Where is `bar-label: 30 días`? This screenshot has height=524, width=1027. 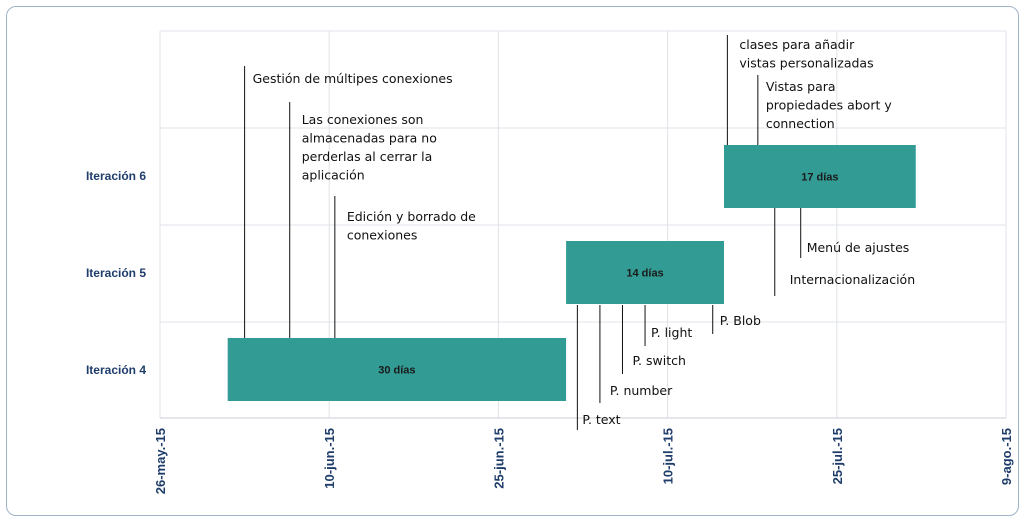 bar-label: 30 días is located at coordinates (396, 371).